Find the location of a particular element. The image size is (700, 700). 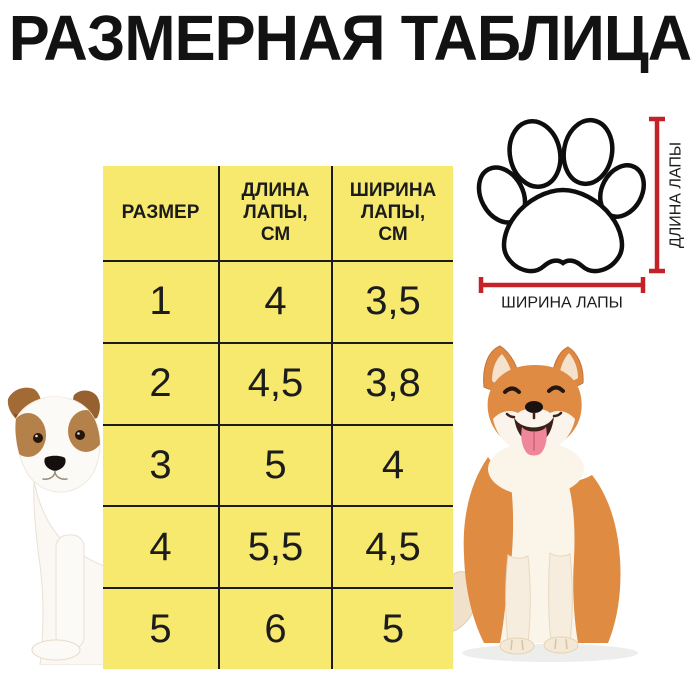

dog-mouth is located at coordinates (55, 475).